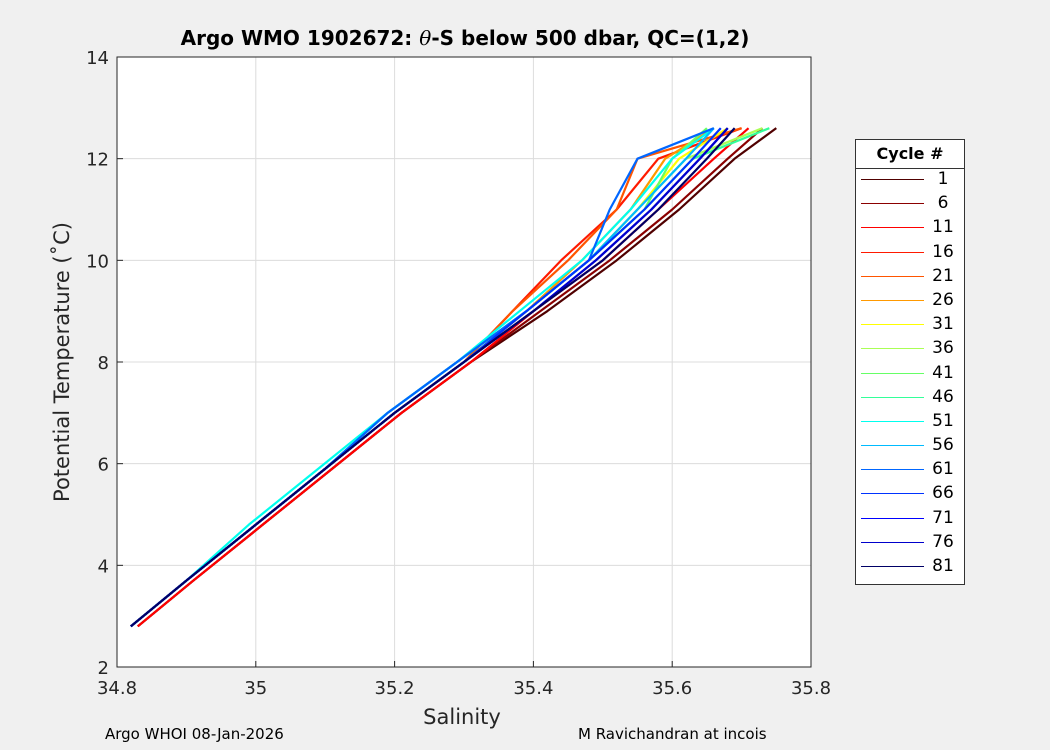 The image size is (1050, 750). I want to click on legend-item: 6, so click(910, 205).